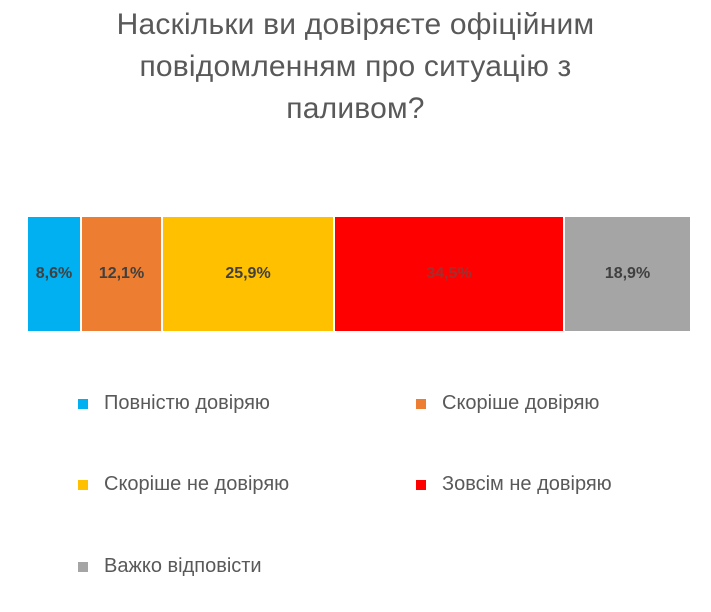 The image size is (711, 612). What do you see at coordinates (183, 566) in the screenshot?
I see `legend-label: Важко відповісти` at bounding box center [183, 566].